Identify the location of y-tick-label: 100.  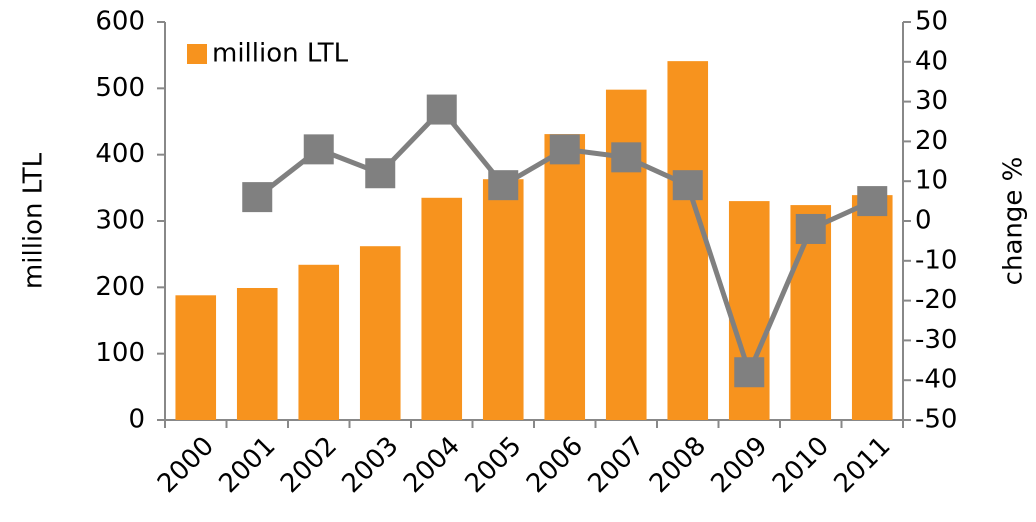
(120, 353).